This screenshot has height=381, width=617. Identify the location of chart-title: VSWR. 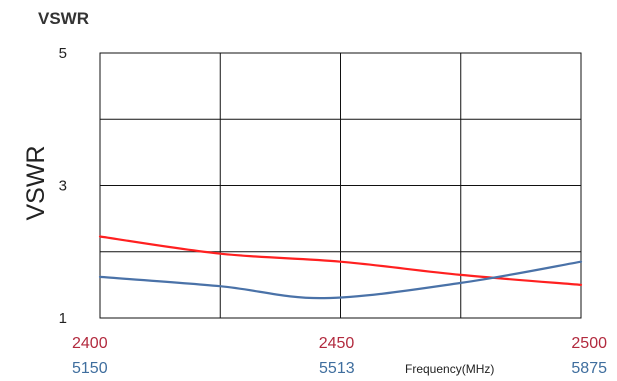
(63, 18).